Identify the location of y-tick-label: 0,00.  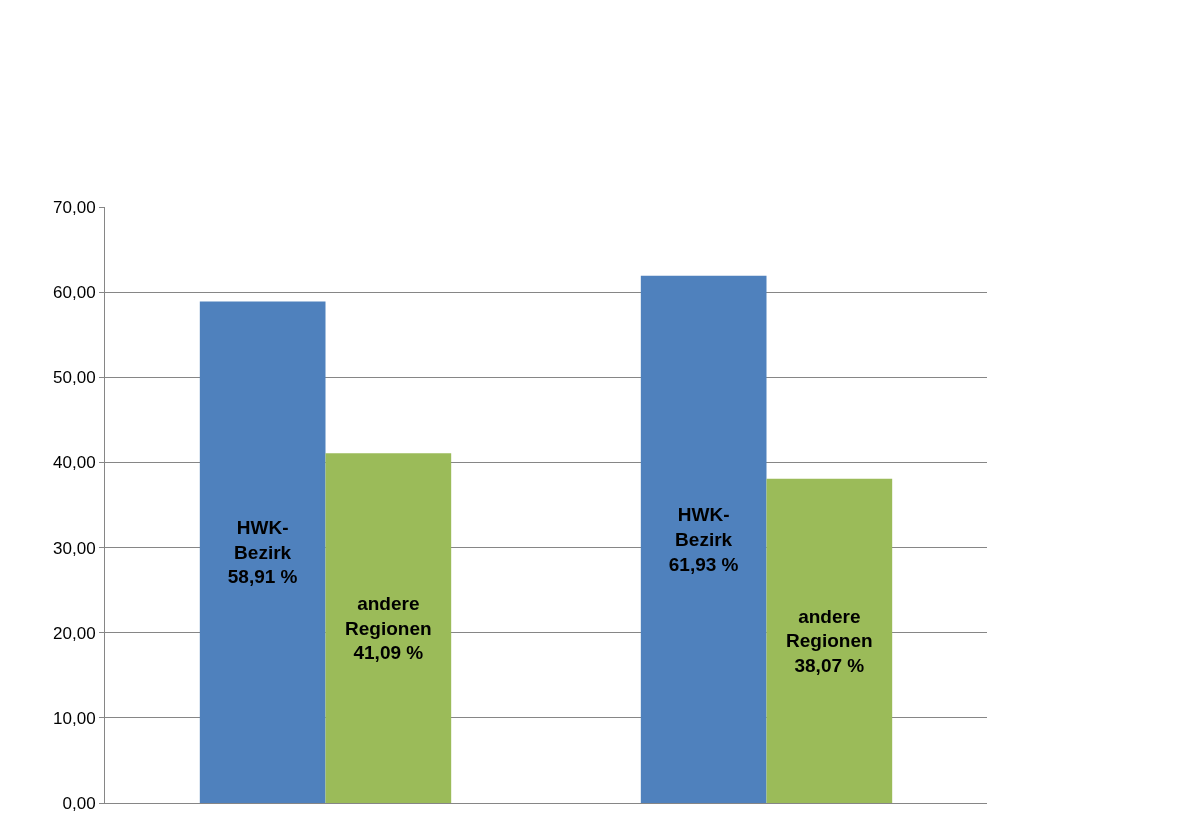
(79, 803).